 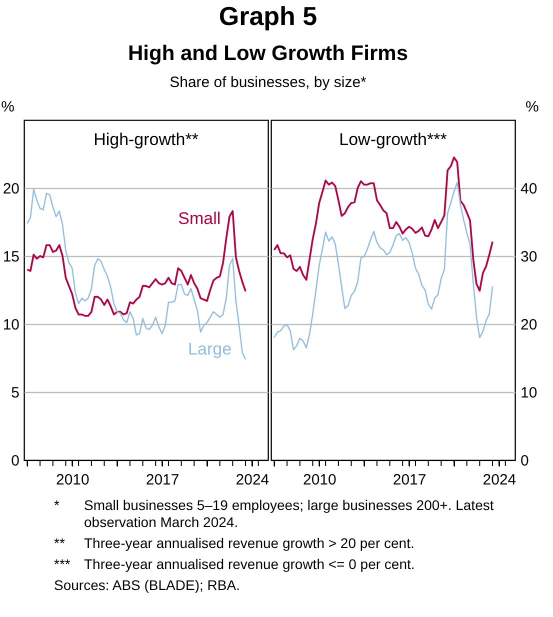 I want to click on text: Share of businesses, by size*, so click(x=268, y=82).